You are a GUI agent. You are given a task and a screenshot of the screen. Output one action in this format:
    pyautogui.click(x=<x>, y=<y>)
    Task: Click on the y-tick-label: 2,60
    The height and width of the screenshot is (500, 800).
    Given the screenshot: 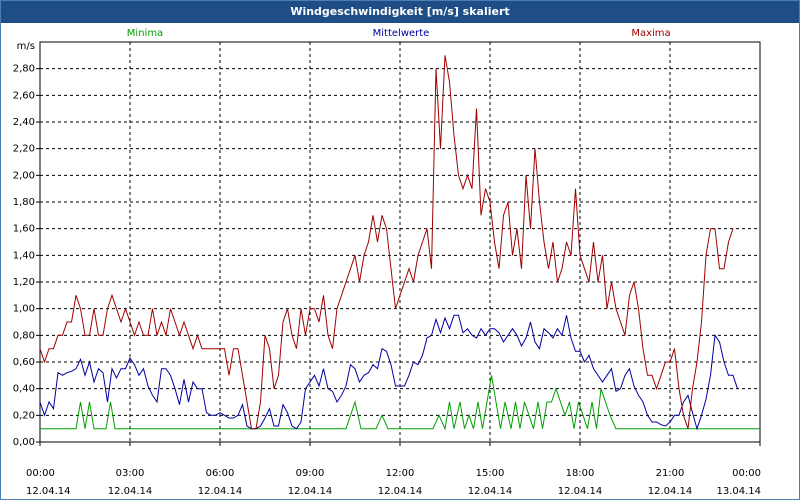 What is the action you would take?
    pyautogui.click(x=24, y=95)
    